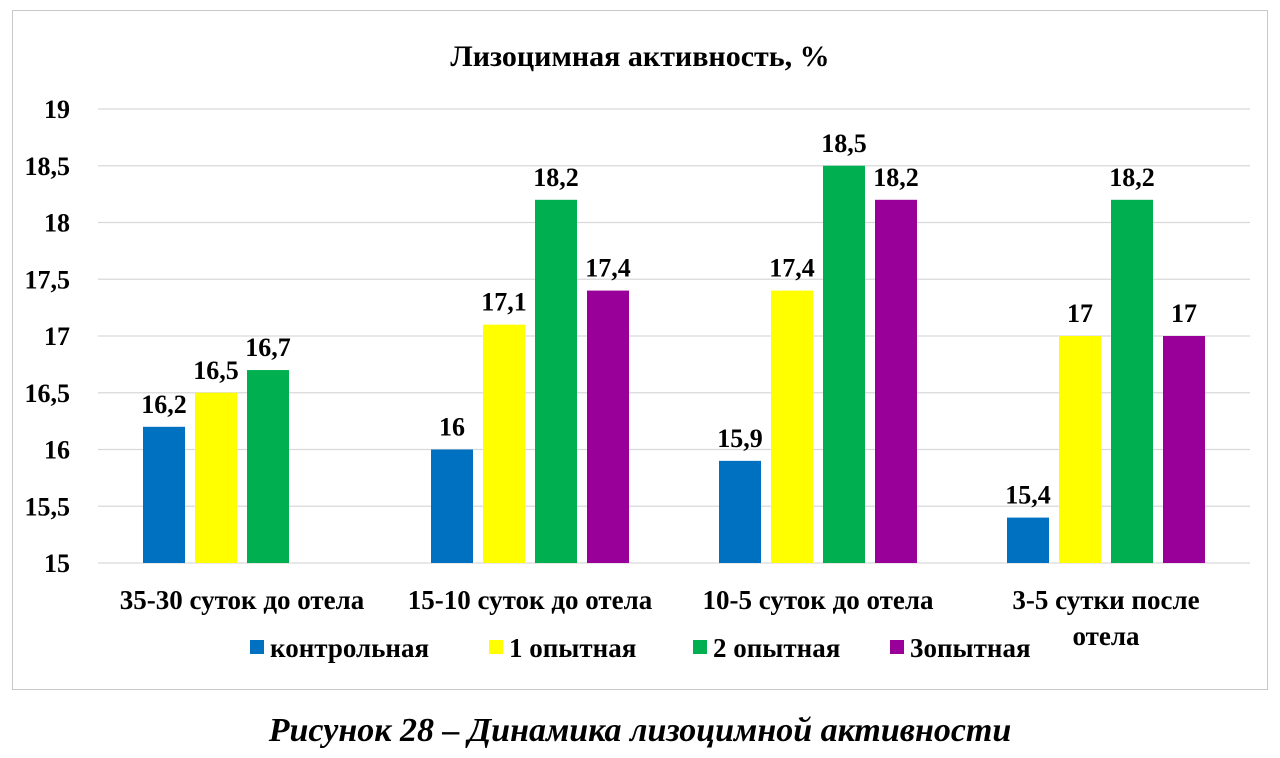 The image size is (1280, 758). I want to click on data-label: 16, so click(452, 427).